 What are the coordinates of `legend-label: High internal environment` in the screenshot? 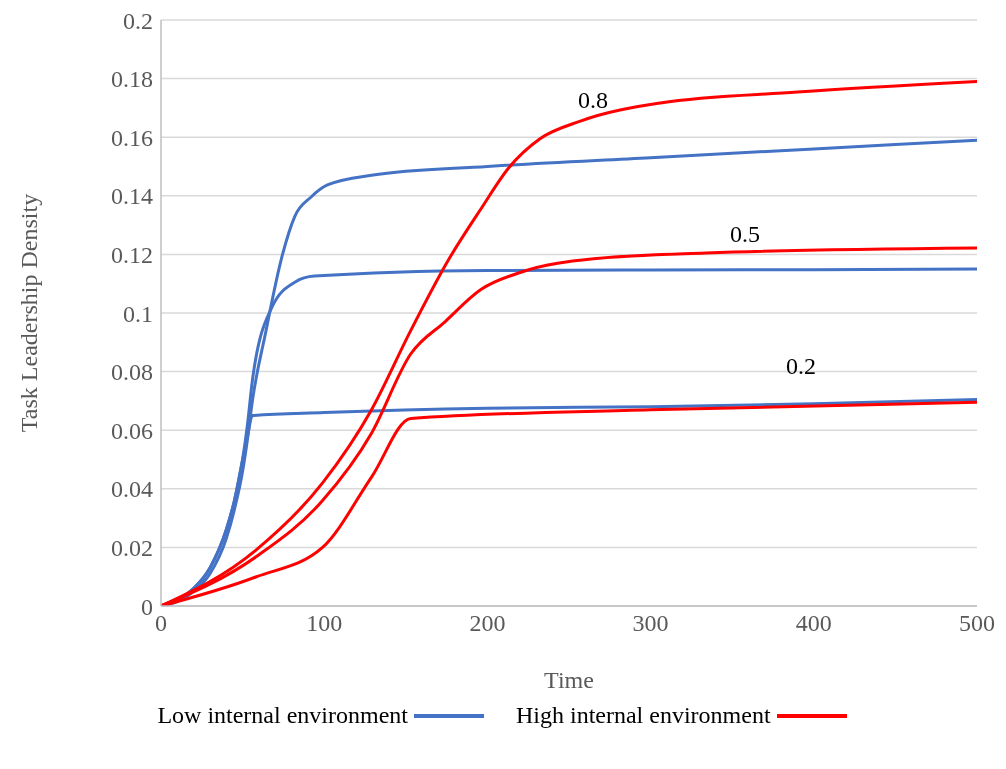 It's located at (643, 715).